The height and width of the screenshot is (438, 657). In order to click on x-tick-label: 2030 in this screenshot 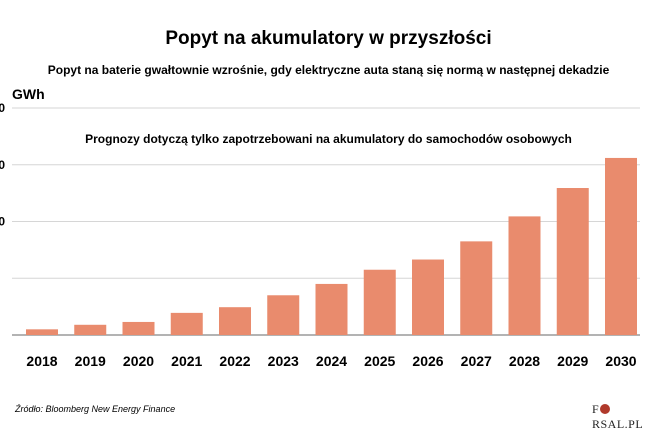, I will do `click(620, 361)`.